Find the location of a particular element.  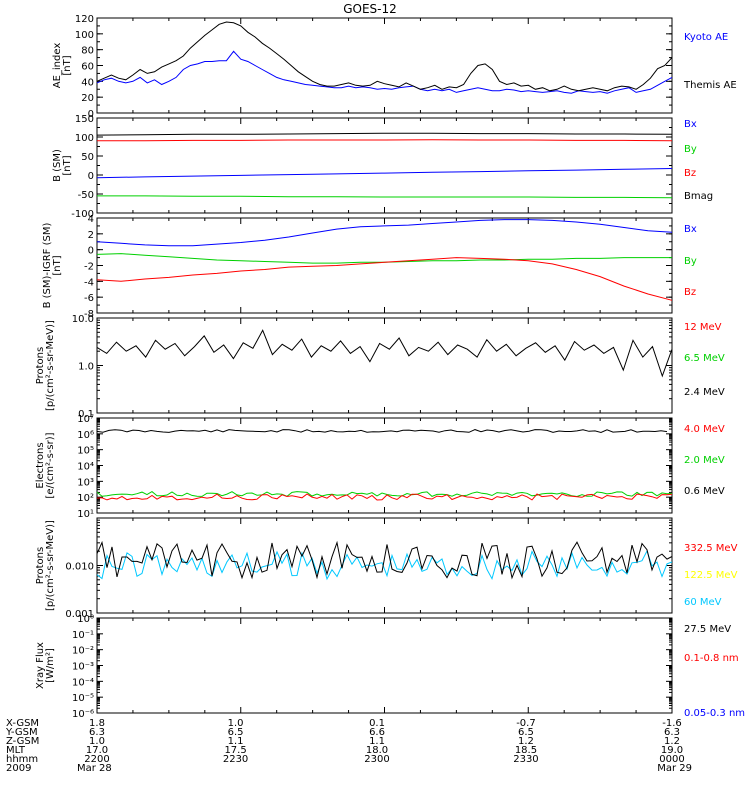

y-axis-label: [e/(cm²-s-sr)] is located at coordinates (50, 465).